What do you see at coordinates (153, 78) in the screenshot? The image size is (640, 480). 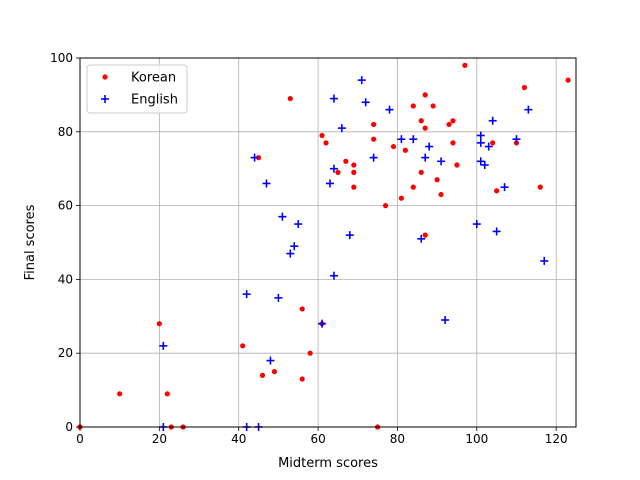 I see `legend-label: Korean` at bounding box center [153, 78].